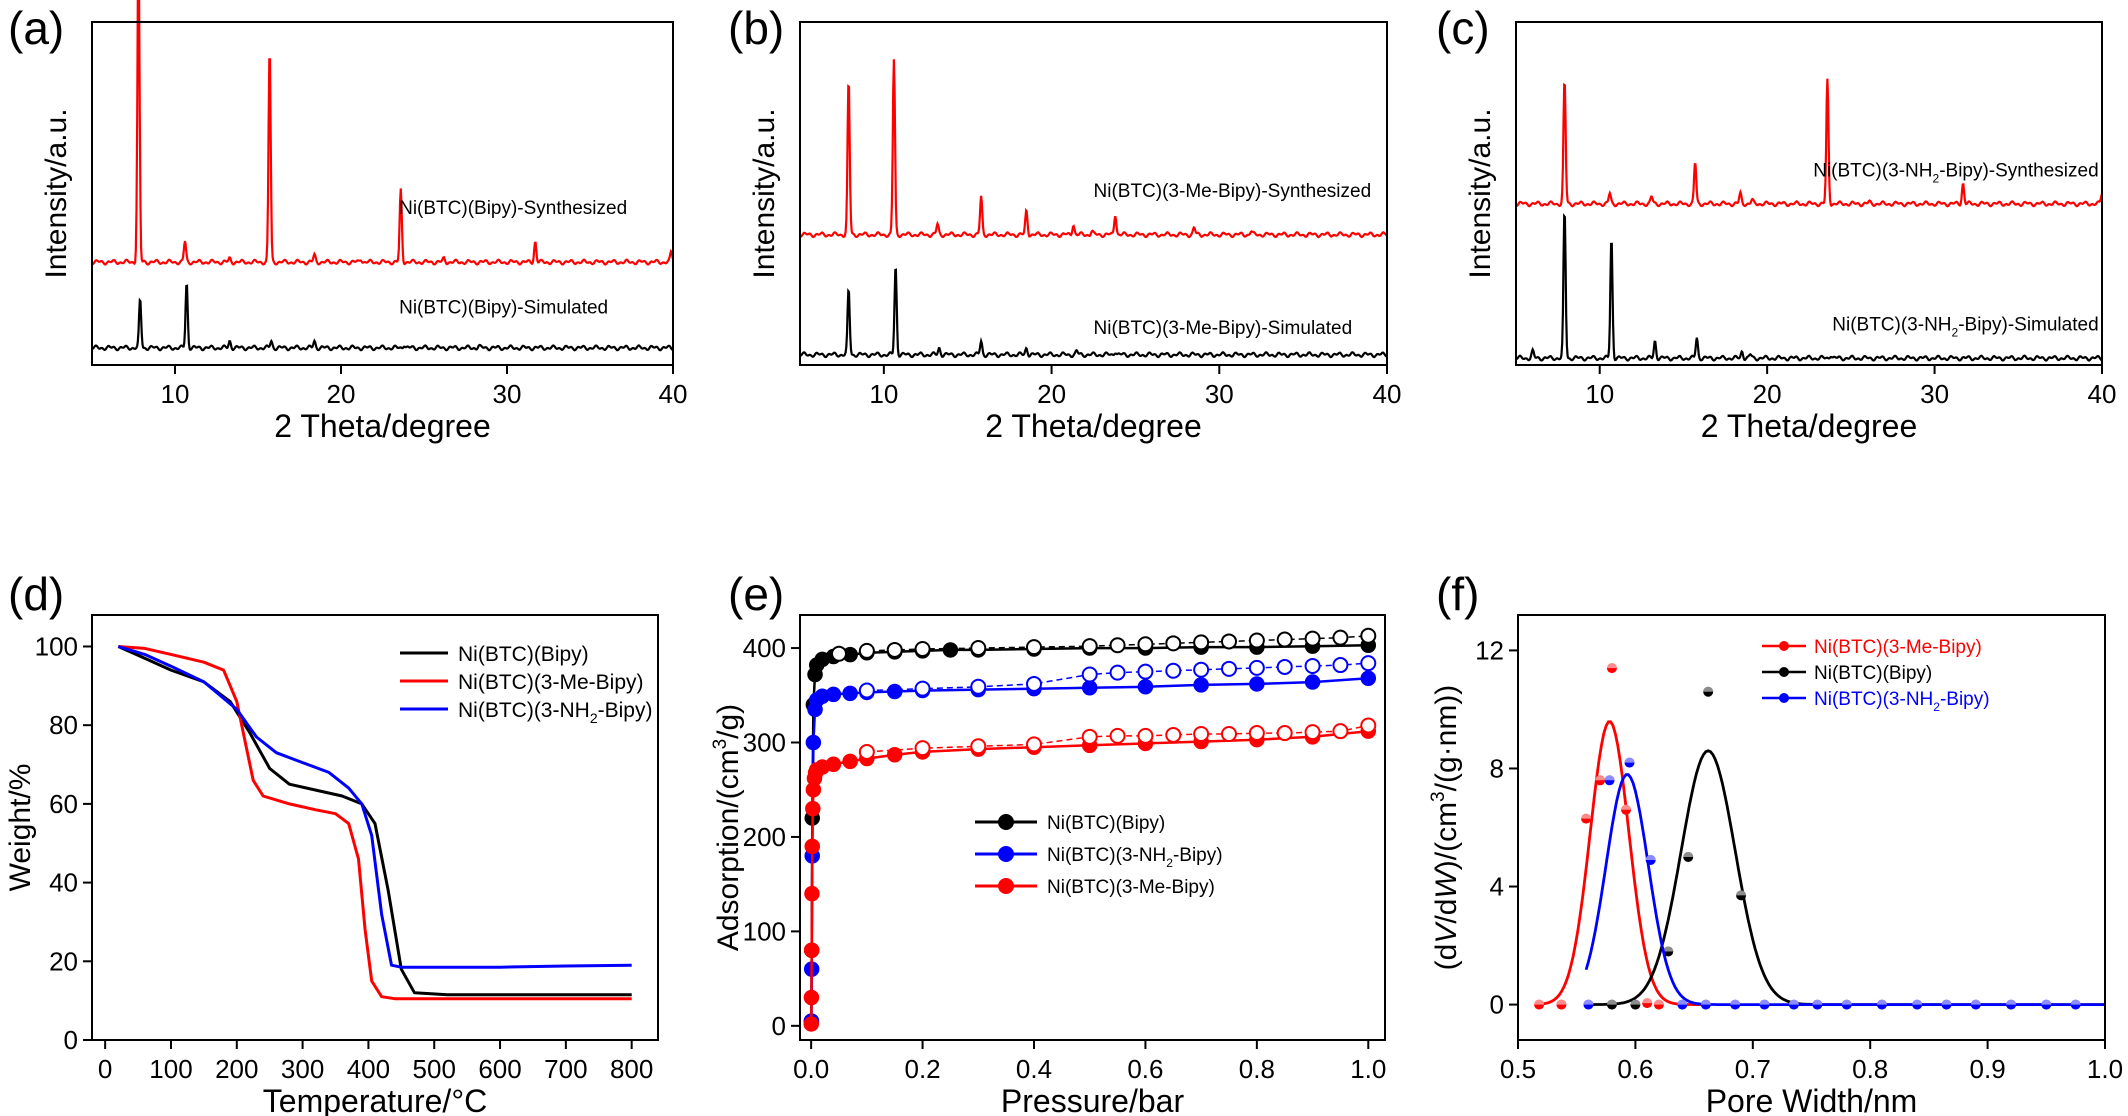 The height and width of the screenshot is (1116, 2128). I want to click on series-label: Ni(BTC)(3-NH2-Bipy), so click(1902, 701).